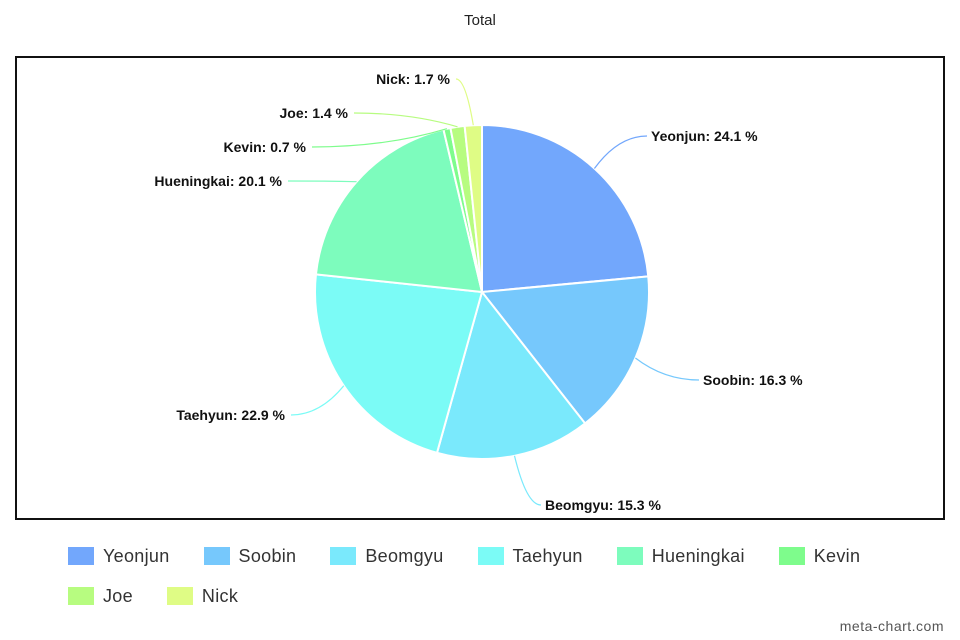 The width and height of the screenshot is (960, 640). Describe the element at coordinates (404, 555) in the screenshot. I see `legend-label: Beomgyu` at that location.